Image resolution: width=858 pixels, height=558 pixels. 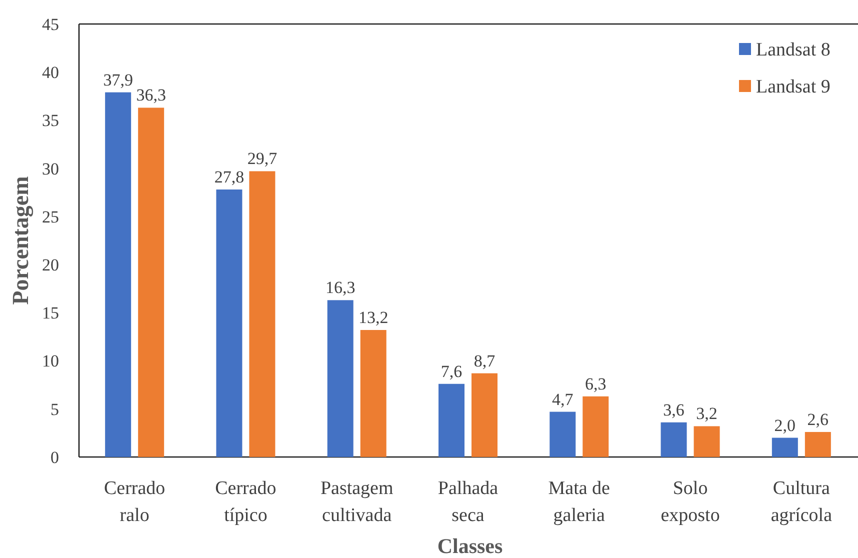 I want to click on y-axis-title: Porcentagem, so click(x=21, y=240).